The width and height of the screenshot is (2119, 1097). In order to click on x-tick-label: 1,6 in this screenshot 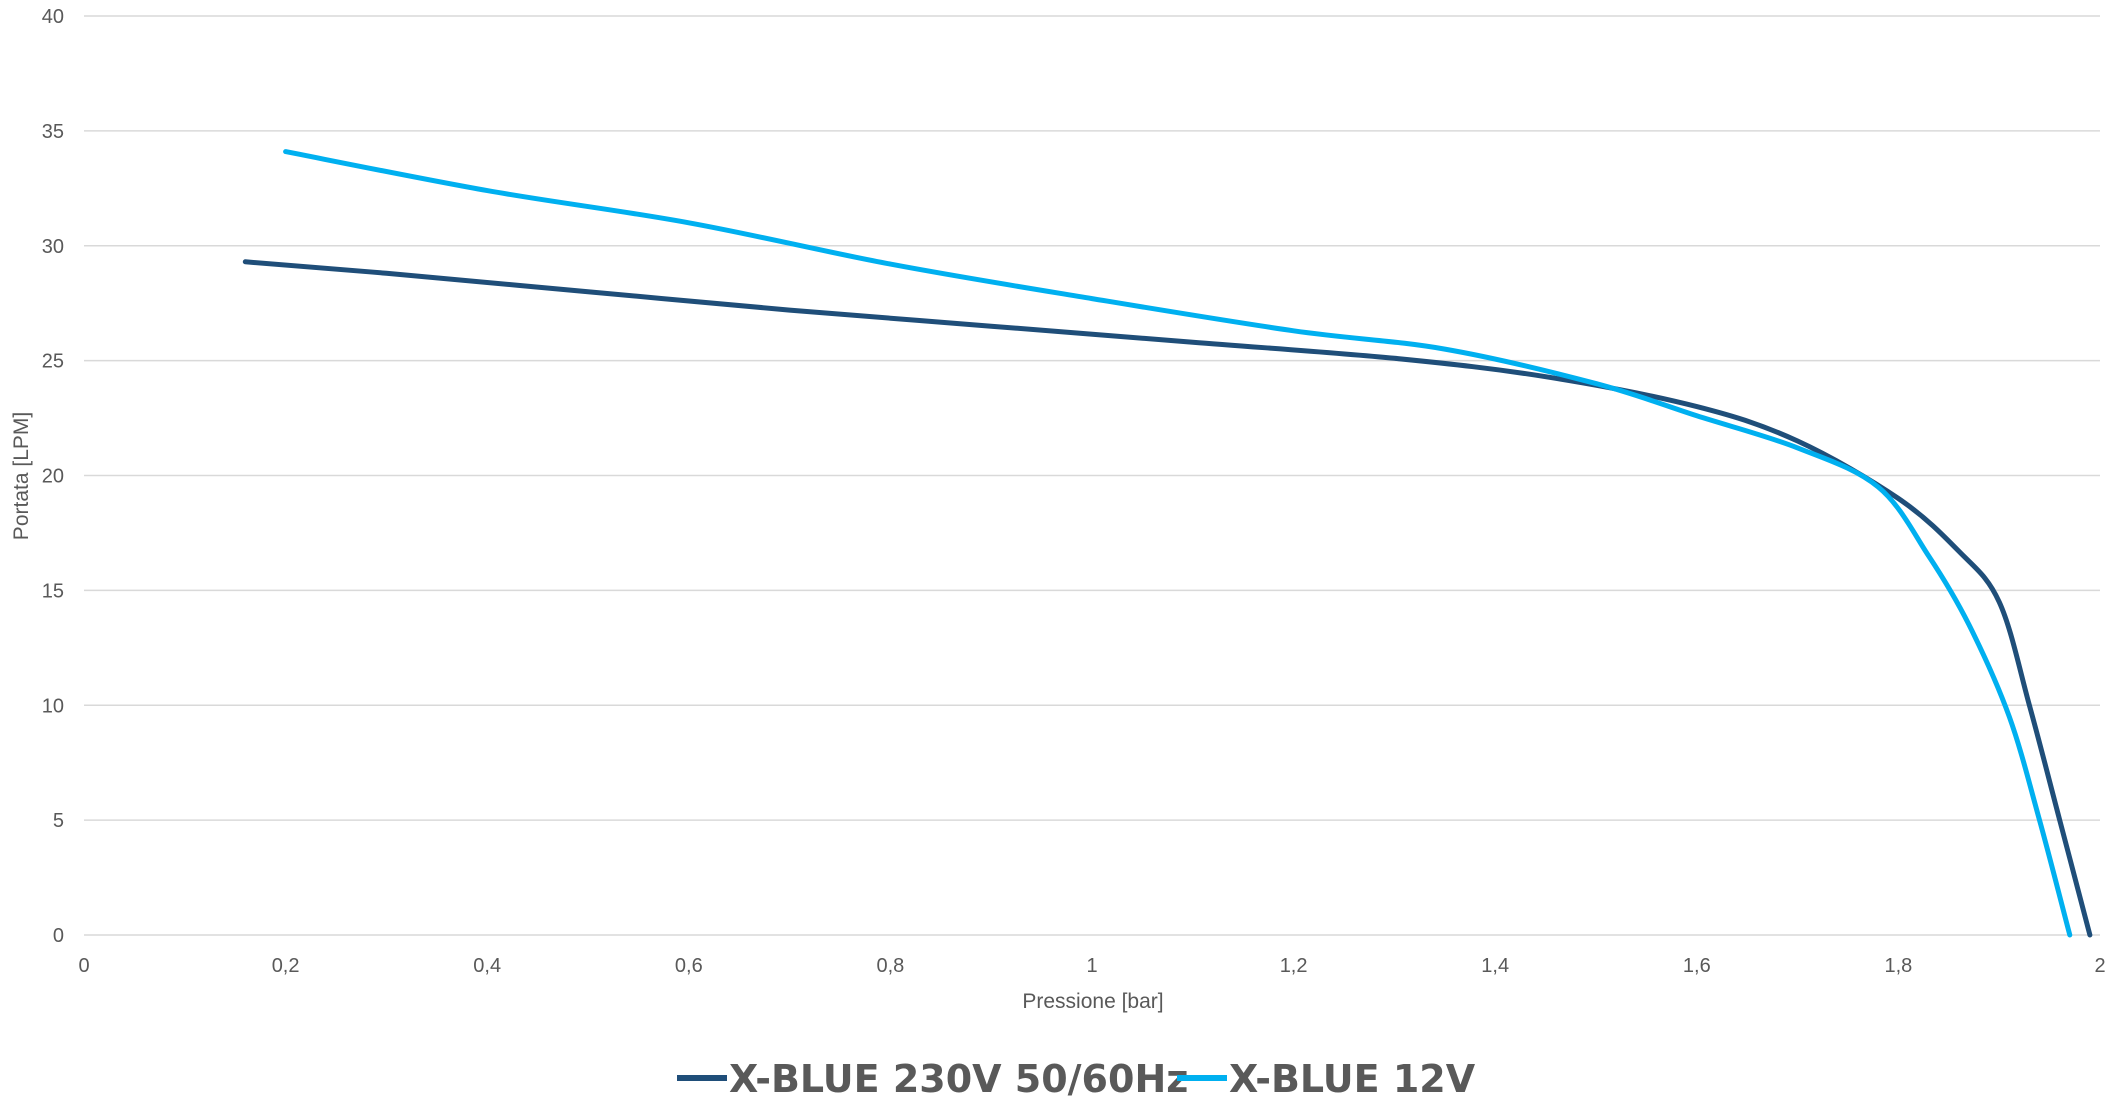, I will do `click(1697, 966)`.